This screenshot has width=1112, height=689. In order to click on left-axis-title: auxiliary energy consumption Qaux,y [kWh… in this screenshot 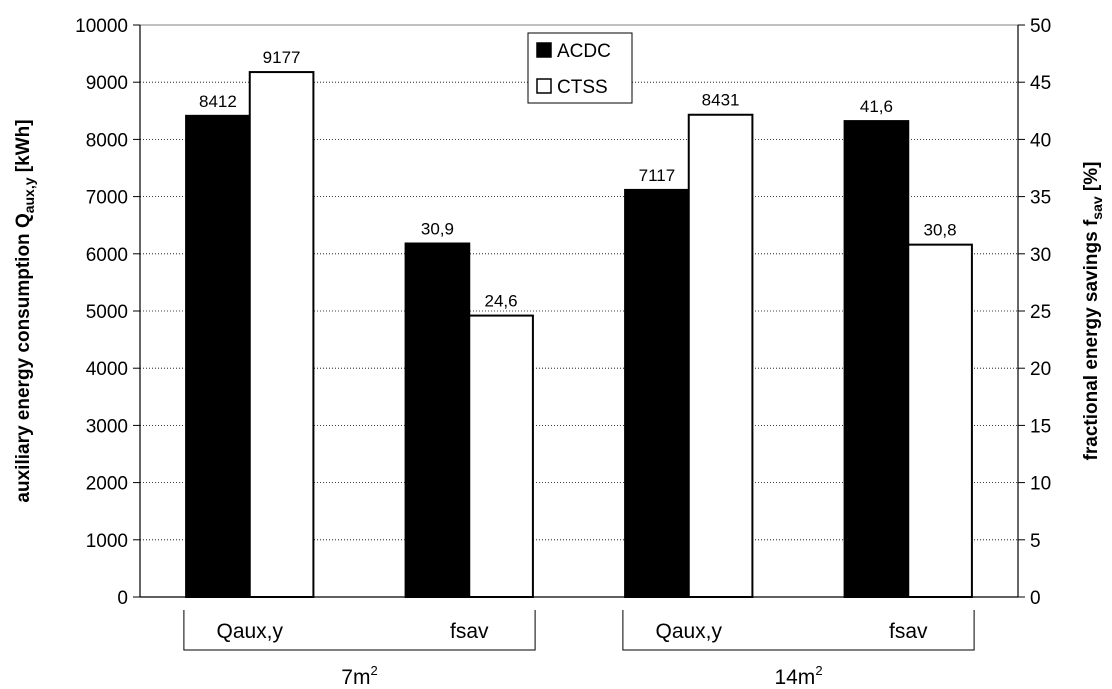, I will do `click(25, 310)`.